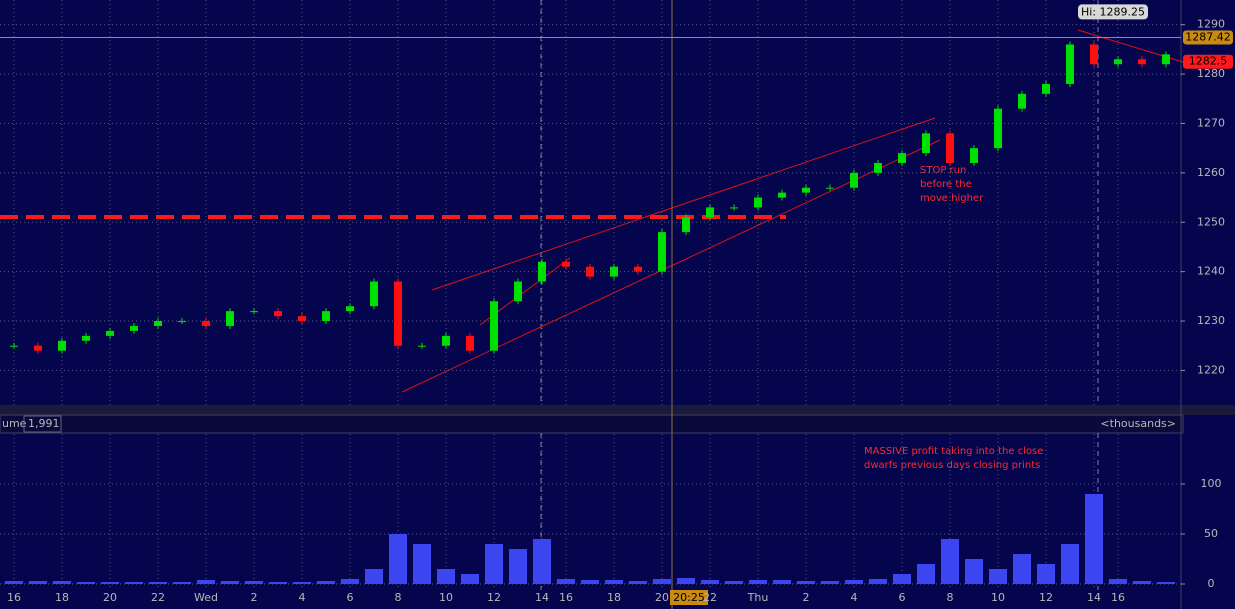 This screenshot has height=609, width=1235. I want to click on units-label: <thousands>, so click(1138, 423).